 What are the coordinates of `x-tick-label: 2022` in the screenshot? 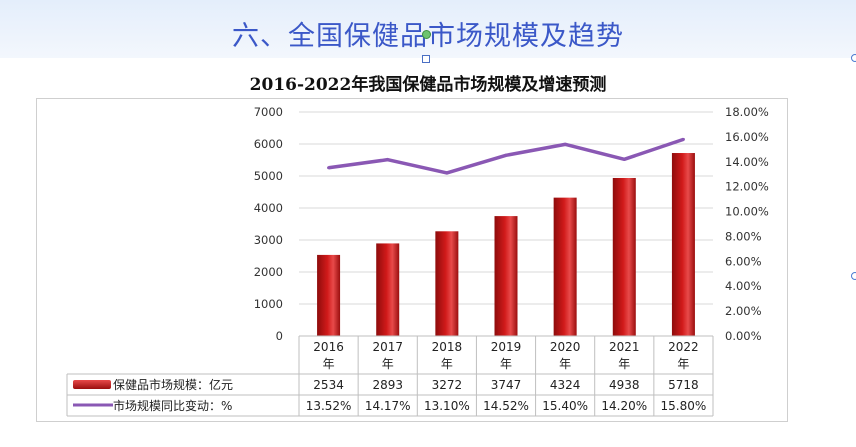 It's located at (683, 347).